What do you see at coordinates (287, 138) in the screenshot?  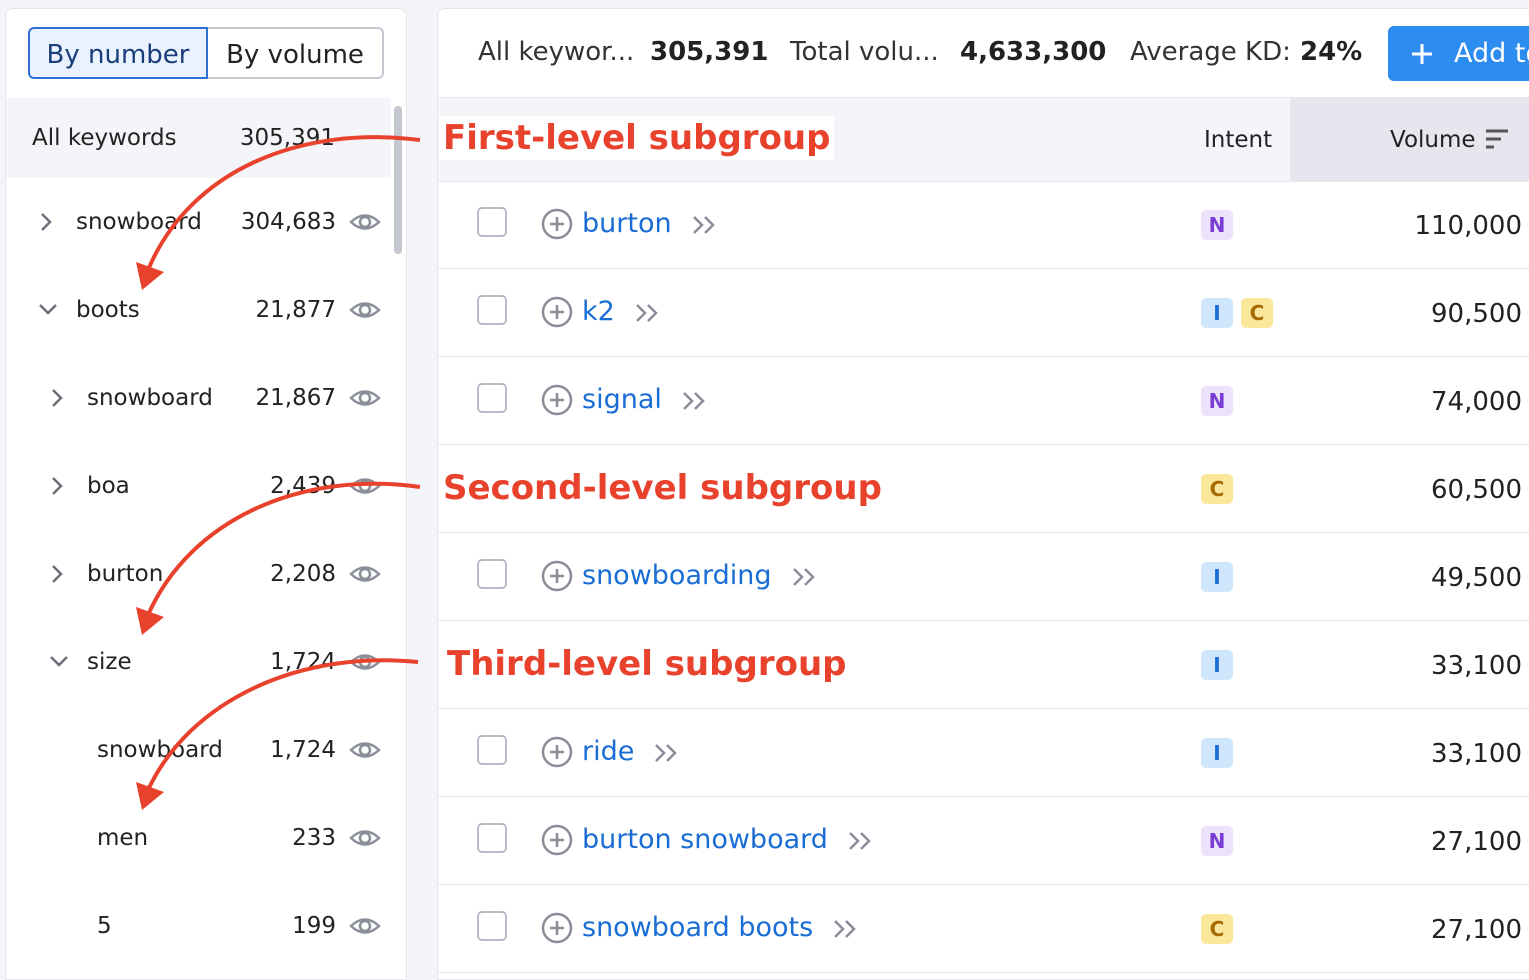 I see `tree-count: 305,391` at bounding box center [287, 138].